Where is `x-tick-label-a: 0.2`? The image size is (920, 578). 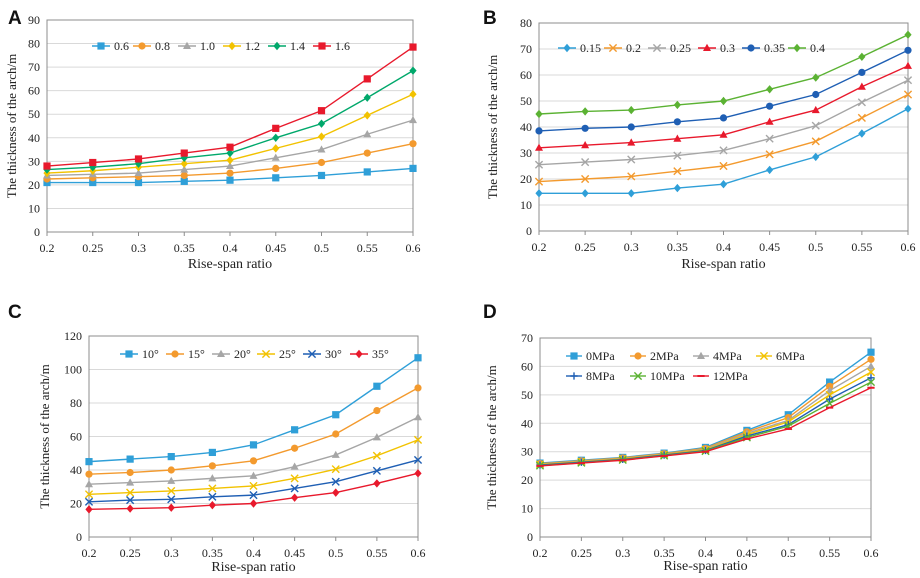
x-tick-label-a: 0.2 is located at coordinates (47, 248).